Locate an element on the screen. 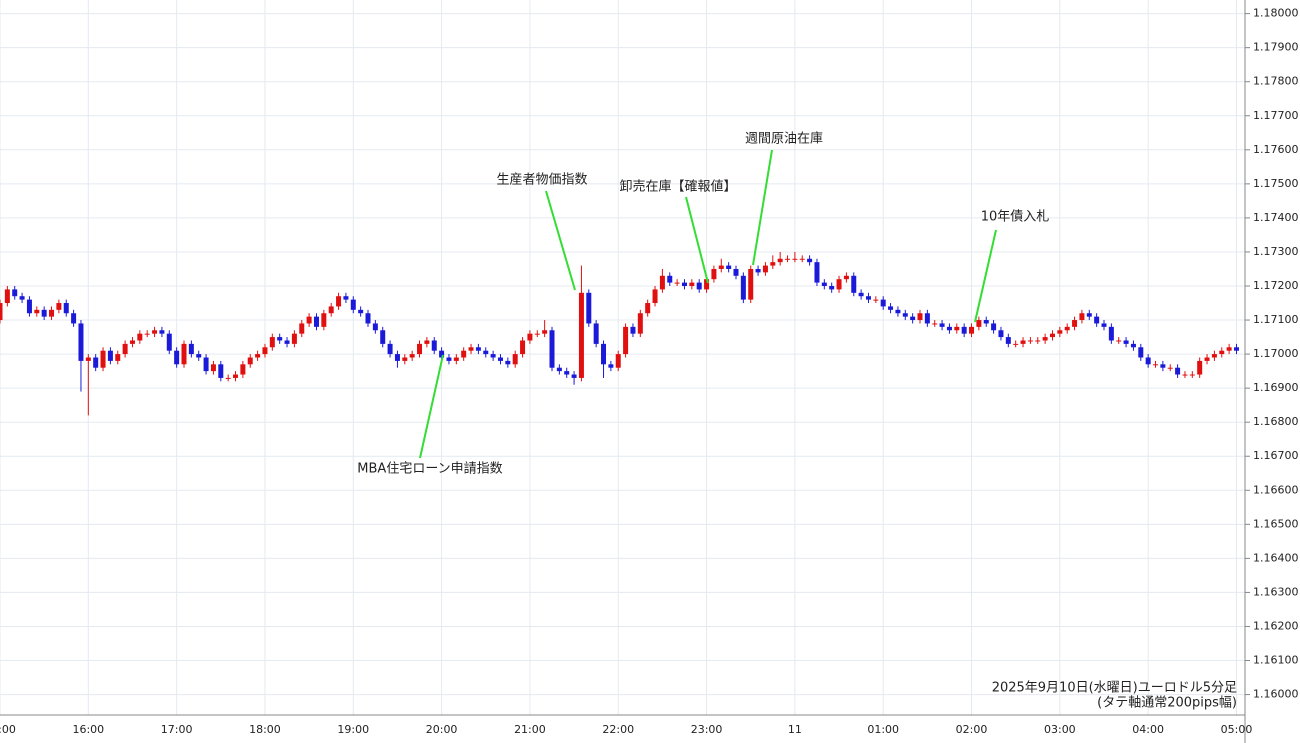  y-tick-label: 1.16300 is located at coordinates (1276, 591).